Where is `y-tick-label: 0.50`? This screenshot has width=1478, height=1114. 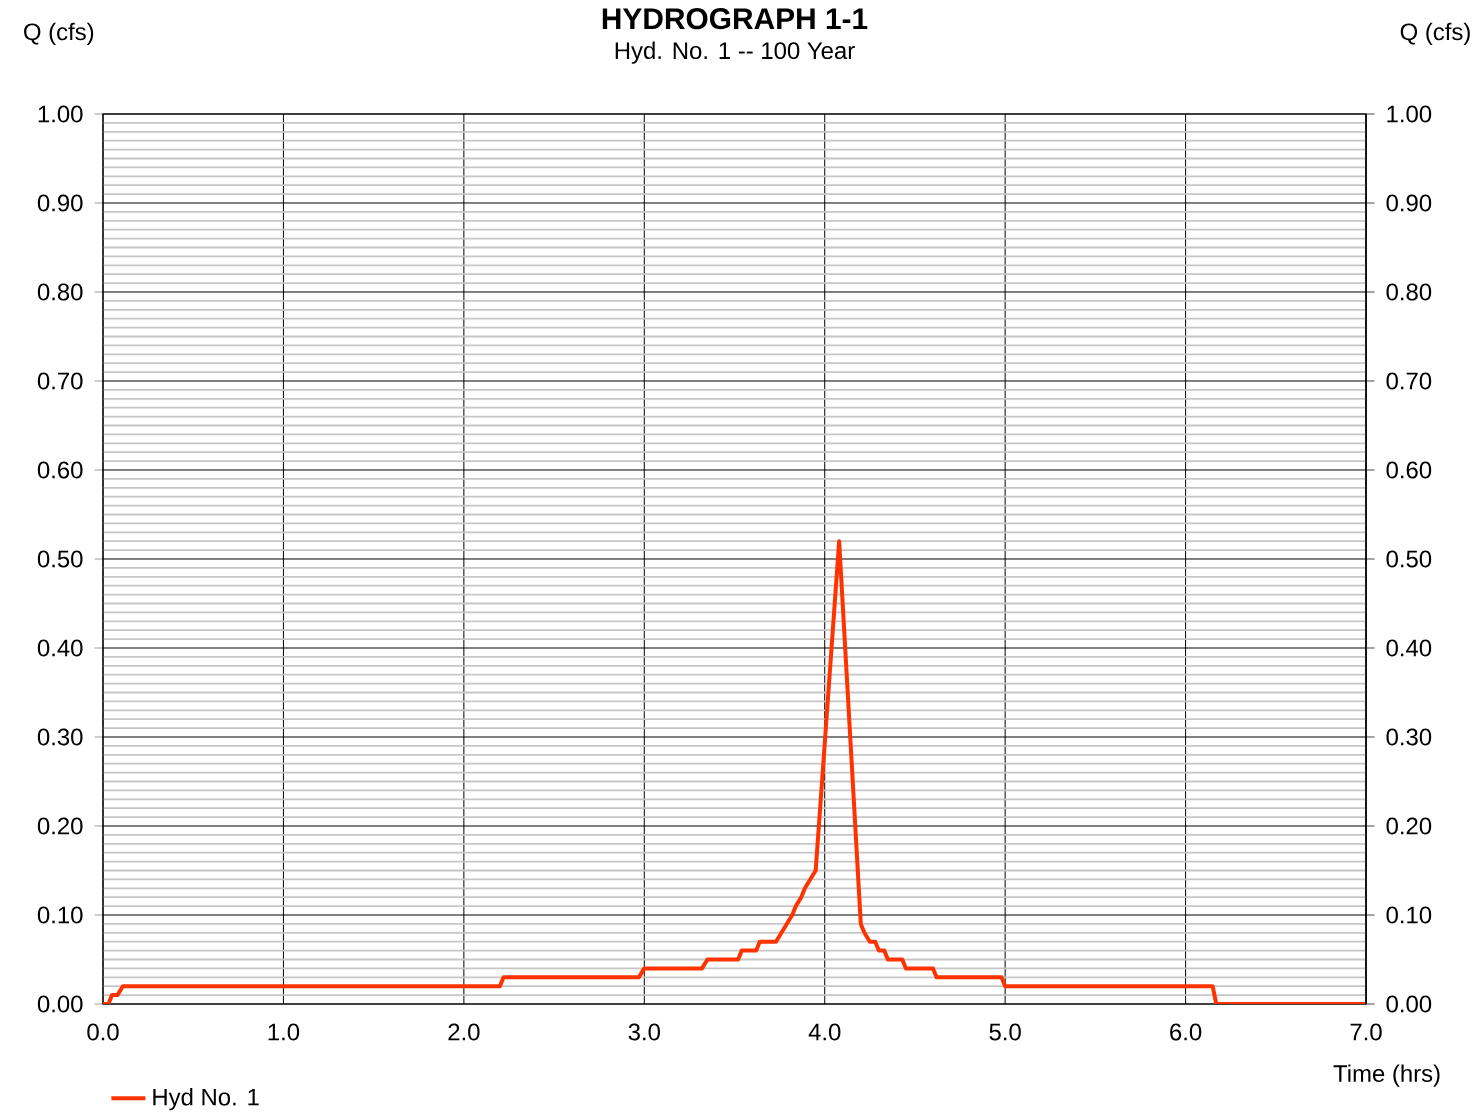
y-tick-label: 0.50 is located at coordinates (60, 559).